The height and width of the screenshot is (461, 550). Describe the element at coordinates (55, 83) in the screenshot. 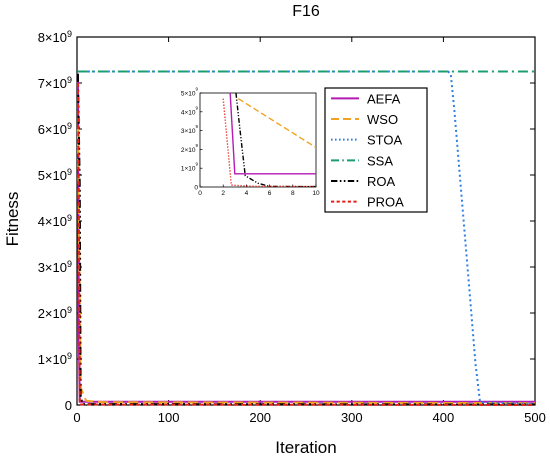

I see `y-tick-label: 7×10⁹` at that location.